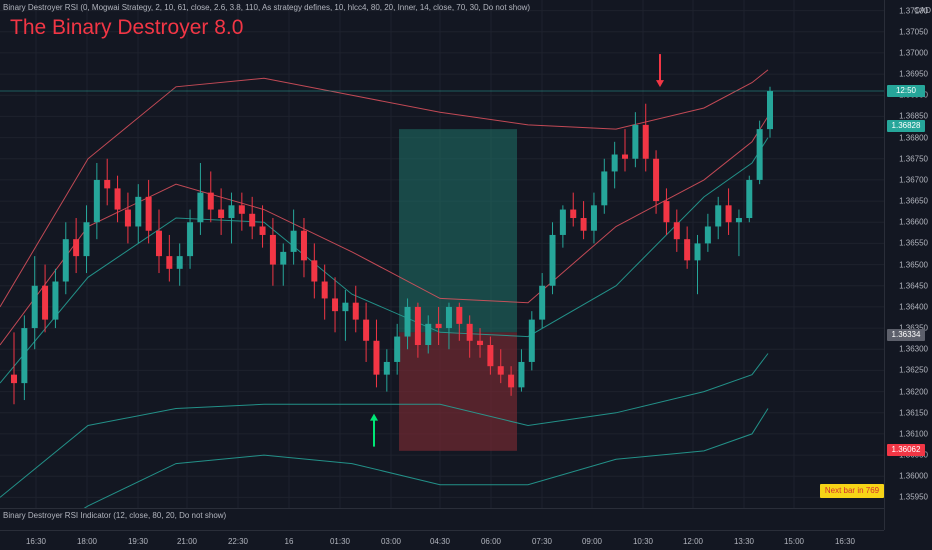 The image size is (932, 550). Describe the element at coordinates (906, 91) in the screenshot. I see `countdown-tag: 12:50` at that location.